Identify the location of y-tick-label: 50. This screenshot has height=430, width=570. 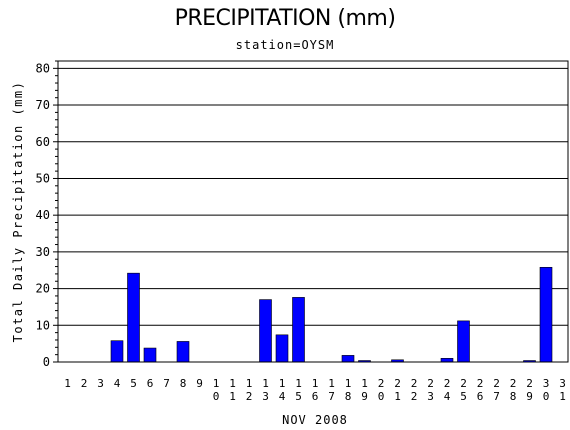
(43, 178).